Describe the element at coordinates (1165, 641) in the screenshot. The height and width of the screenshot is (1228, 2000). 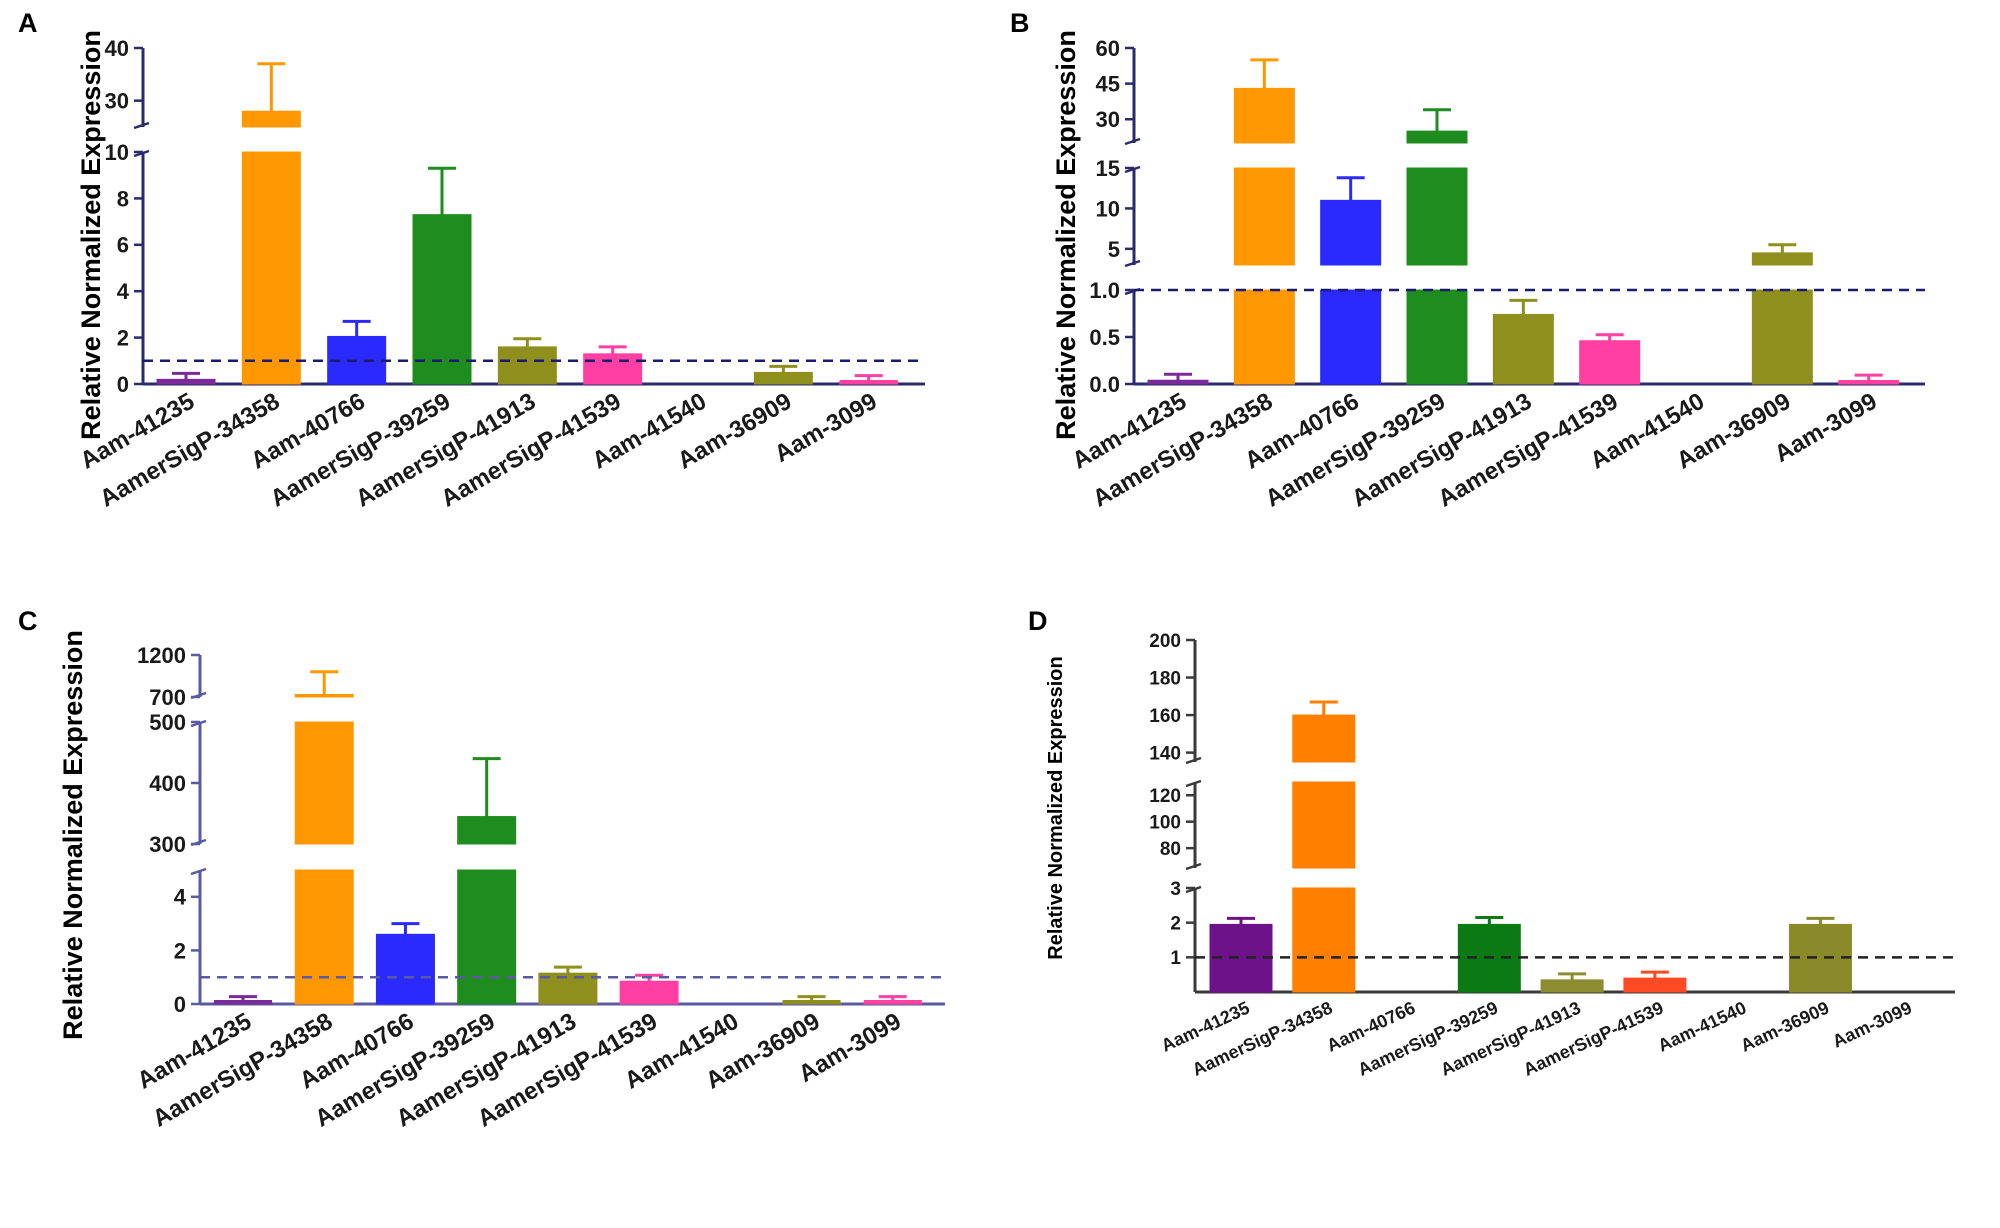
I see `y-tick-label: 200` at that location.